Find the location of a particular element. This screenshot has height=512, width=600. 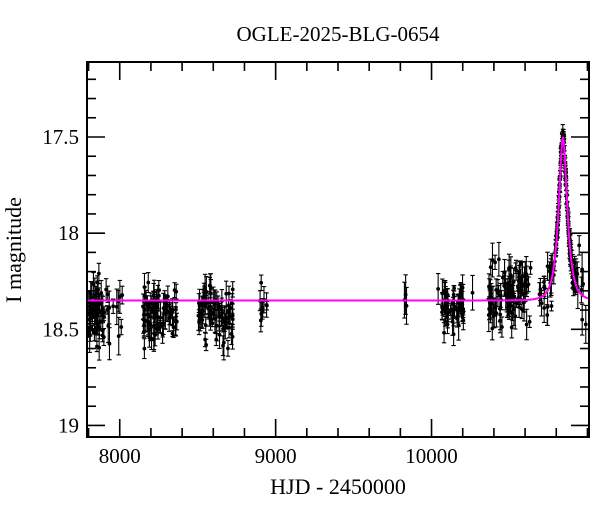

x-axis-label: HJD - 2450000 is located at coordinates (338, 486).